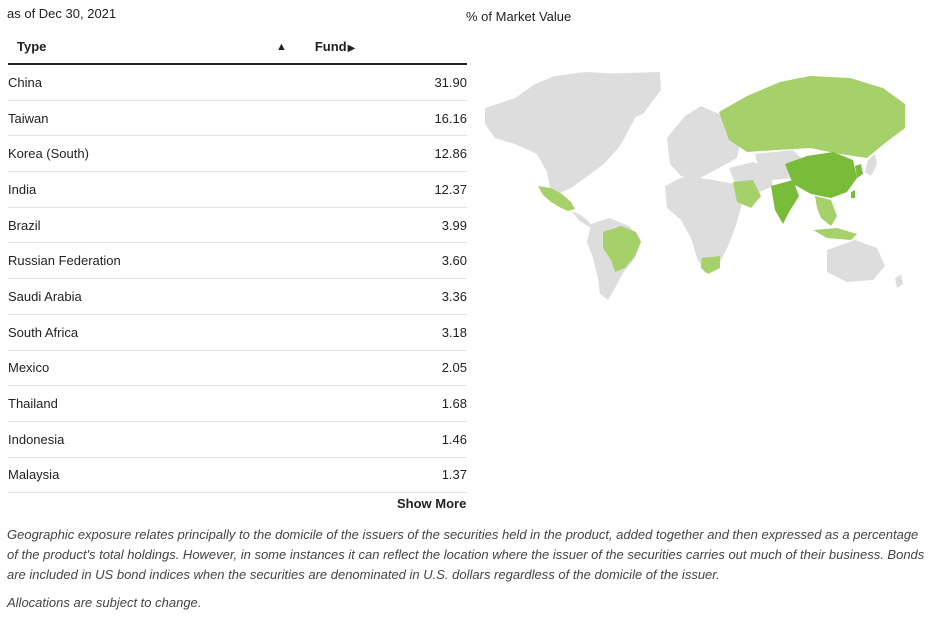 This screenshot has width=948, height=629. What do you see at coordinates (371, 439) in the screenshot?
I see `fund-weight: 1.46` at bounding box center [371, 439].